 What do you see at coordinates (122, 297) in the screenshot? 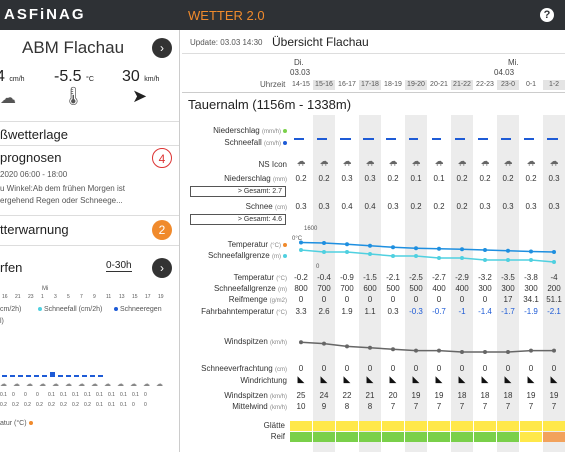
I see `mini-hour: 13` at bounding box center [122, 297].